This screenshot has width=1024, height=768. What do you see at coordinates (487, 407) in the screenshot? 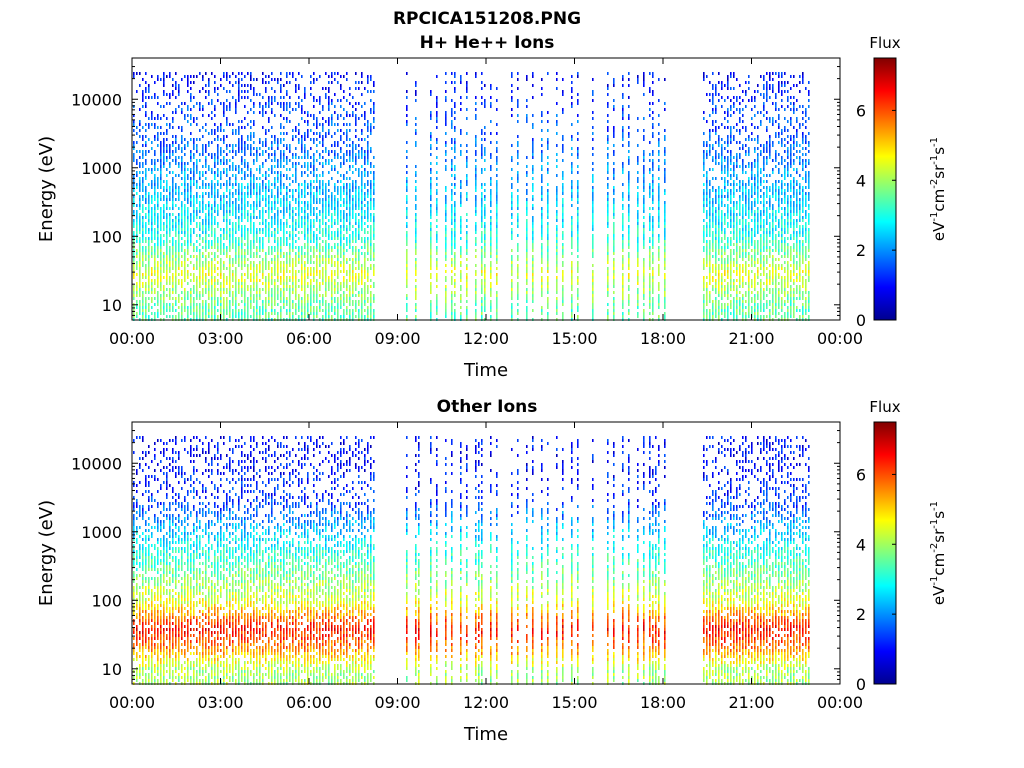
I see `panel-title: Other Ions` at bounding box center [487, 407].